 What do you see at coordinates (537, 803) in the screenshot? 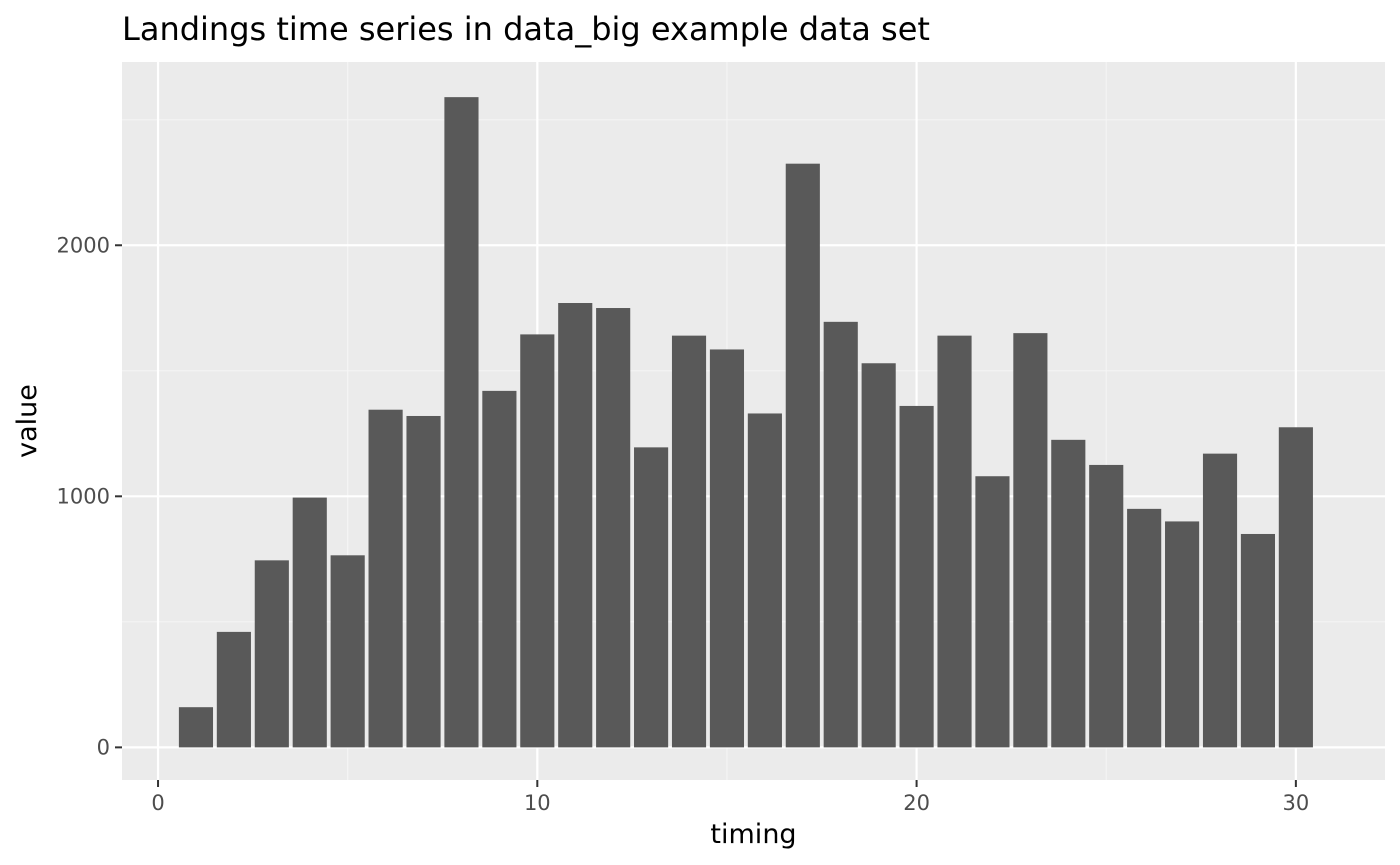
I see `x-tick-label: 10` at bounding box center [537, 803].